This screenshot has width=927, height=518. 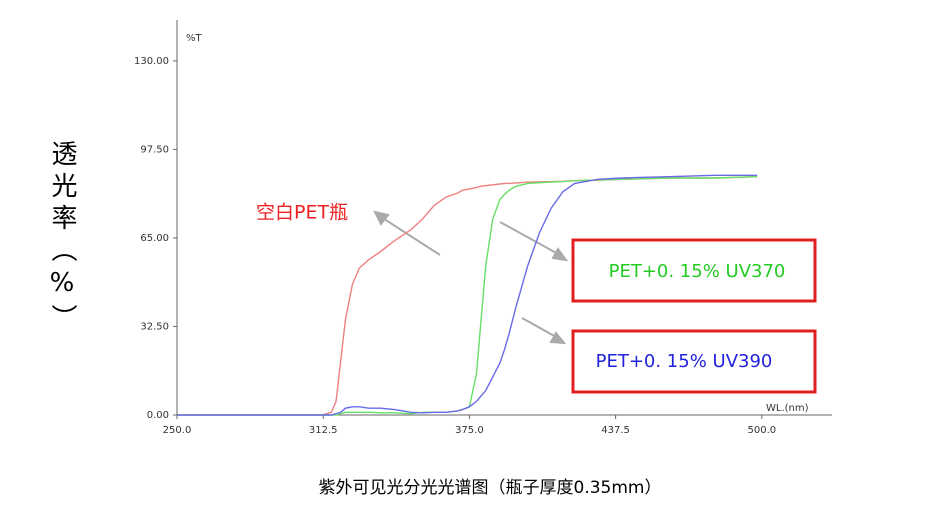 I want to click on y-unit: %T, so click(x=194, y=38).